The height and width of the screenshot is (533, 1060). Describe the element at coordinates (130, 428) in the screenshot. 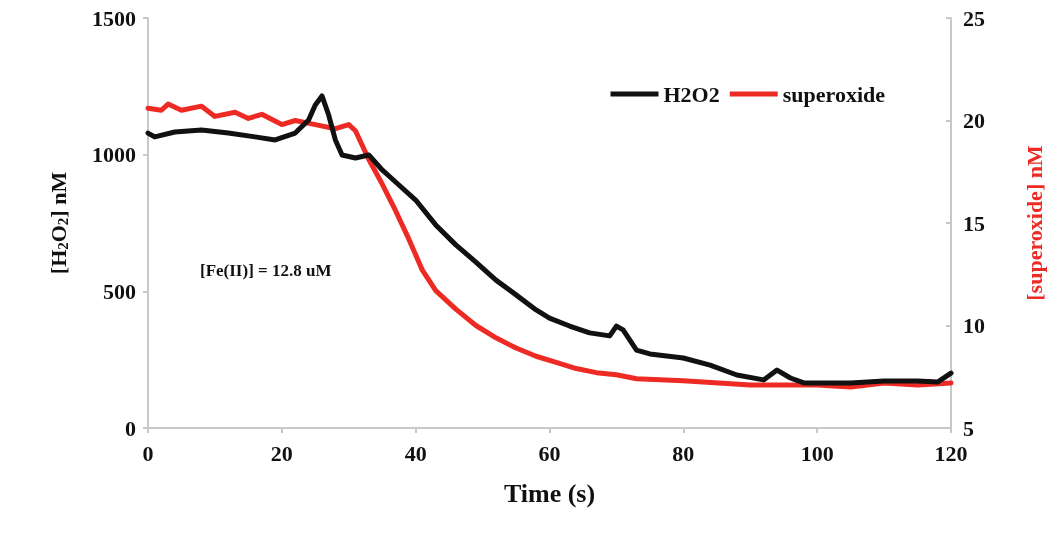

I see `y-tick-label: 0` at that location.